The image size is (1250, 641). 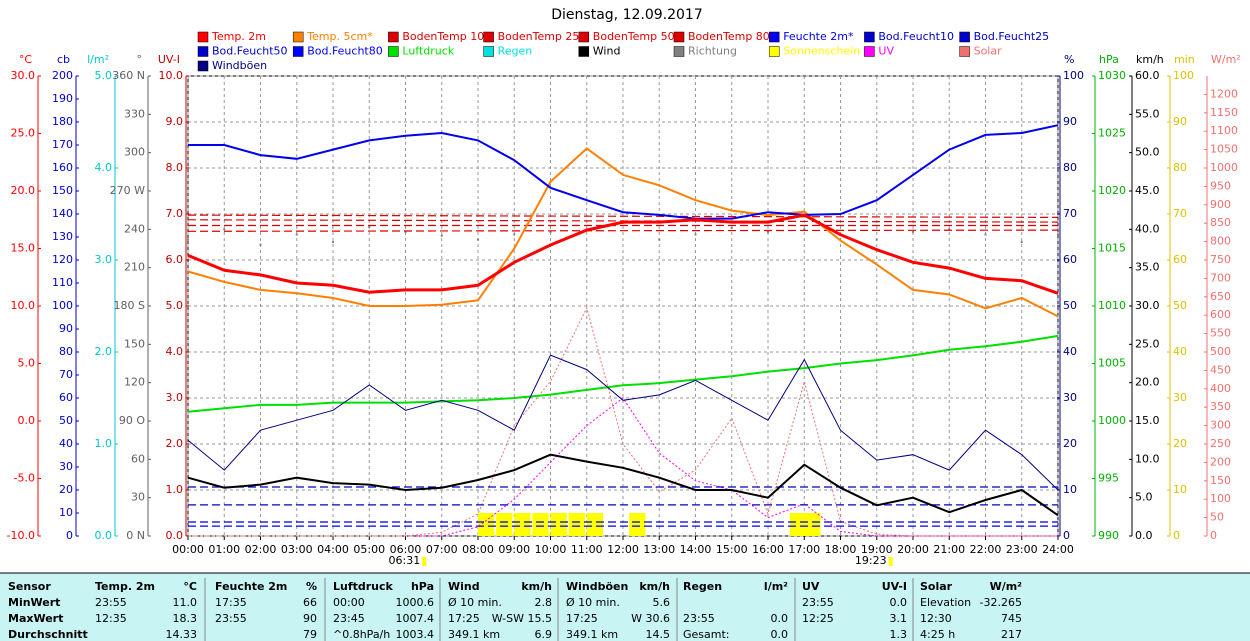 What do you see at coordinates (62, 236) in the screenshot?
I see `axis-tick-label: 130` at bounding box center [62, 236].